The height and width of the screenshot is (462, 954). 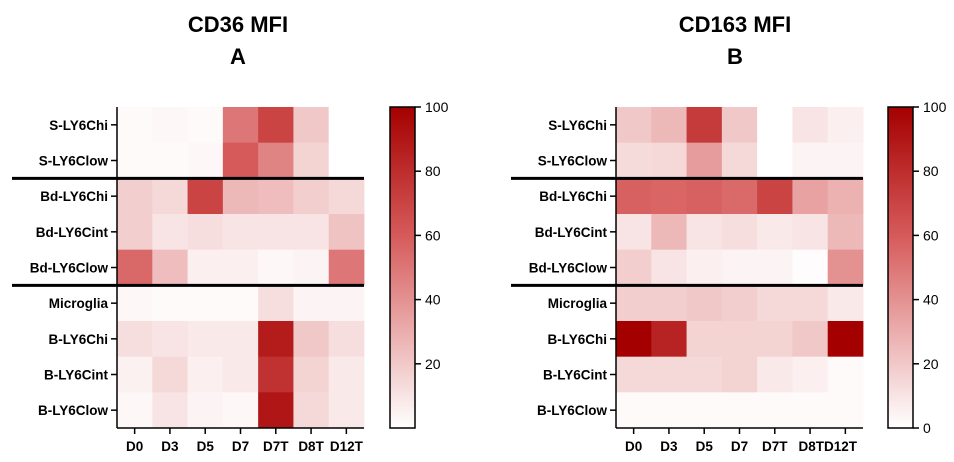 What do you see at coordinates (72, 232) in the screenshot?
I see `row-label: Bd-LY6Cint` at bounding box center [72, 232].